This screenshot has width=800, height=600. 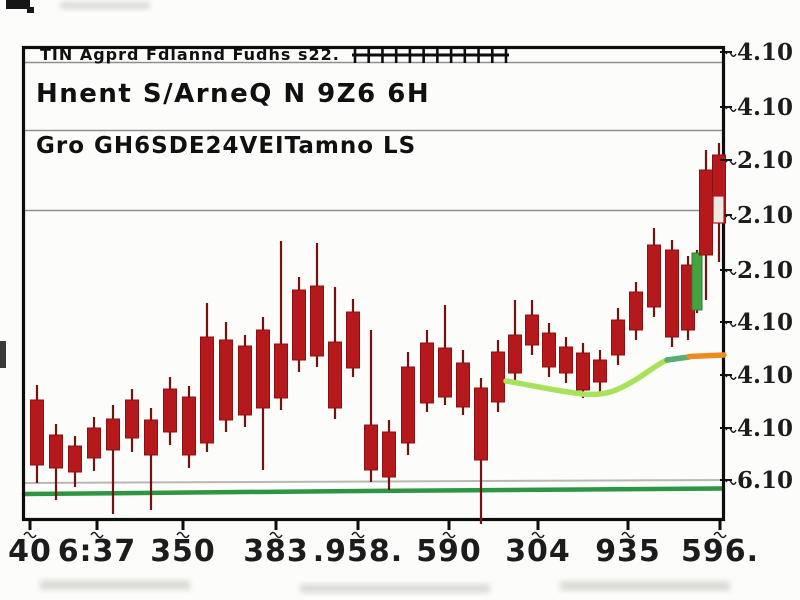 What do you see at coordinates (765, 480) in the screenshot?
I see `y-tick-label: 6.10` at bounding box center [765, 480].